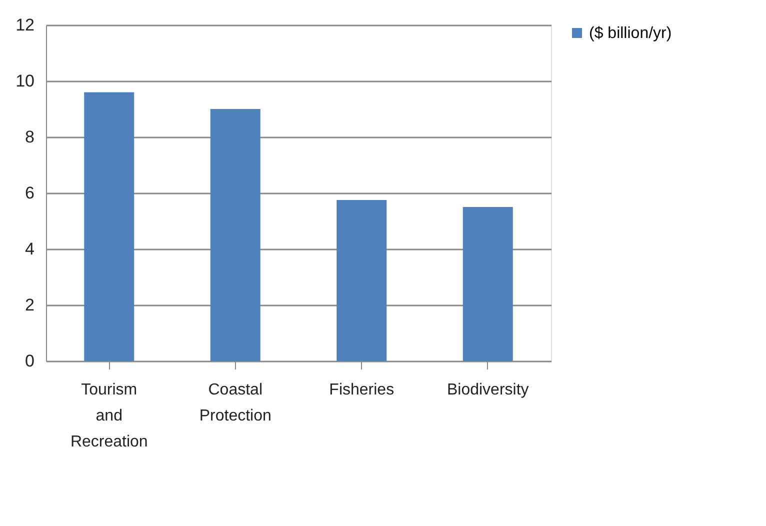  What do you see at coordinates (29, 361) in the screenshot?
I see `y-tick-label: 0` at bounding box center [29, 361].